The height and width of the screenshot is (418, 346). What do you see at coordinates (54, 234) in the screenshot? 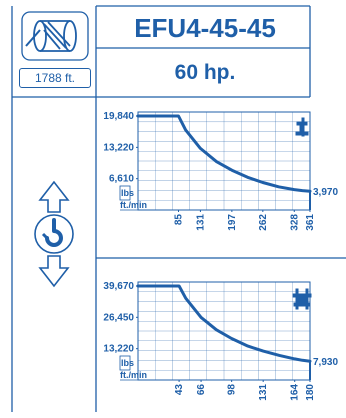
I see `hook-up-down-icon` at bounding box center [54, 234].